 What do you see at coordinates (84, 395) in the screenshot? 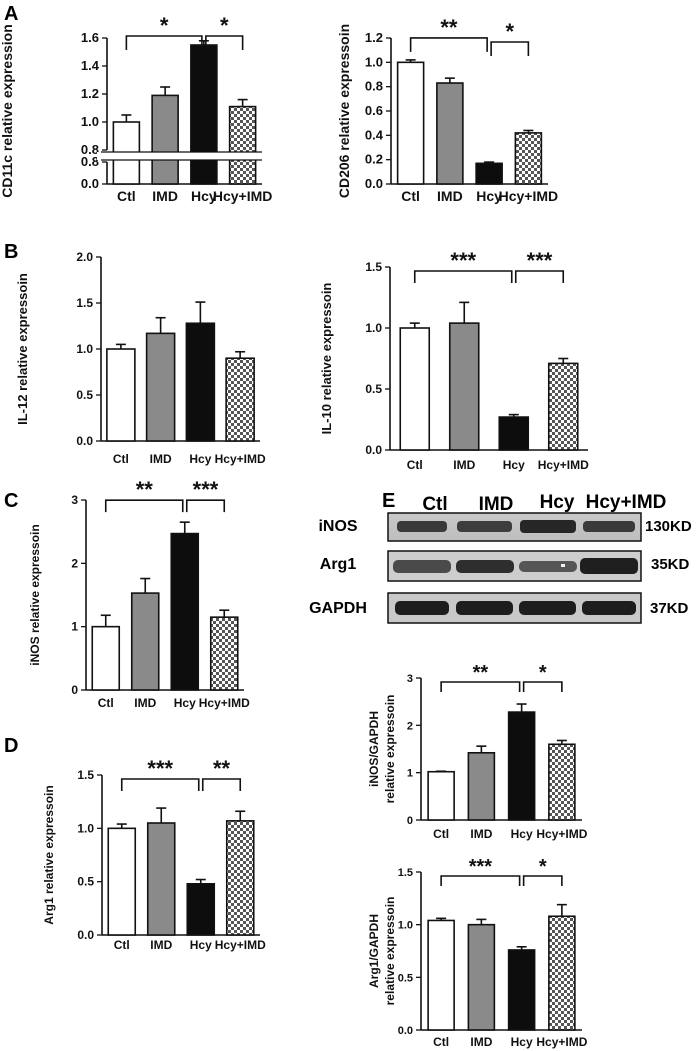
I see `y-tick-label: 0.5` at bounding box center [84, 395].